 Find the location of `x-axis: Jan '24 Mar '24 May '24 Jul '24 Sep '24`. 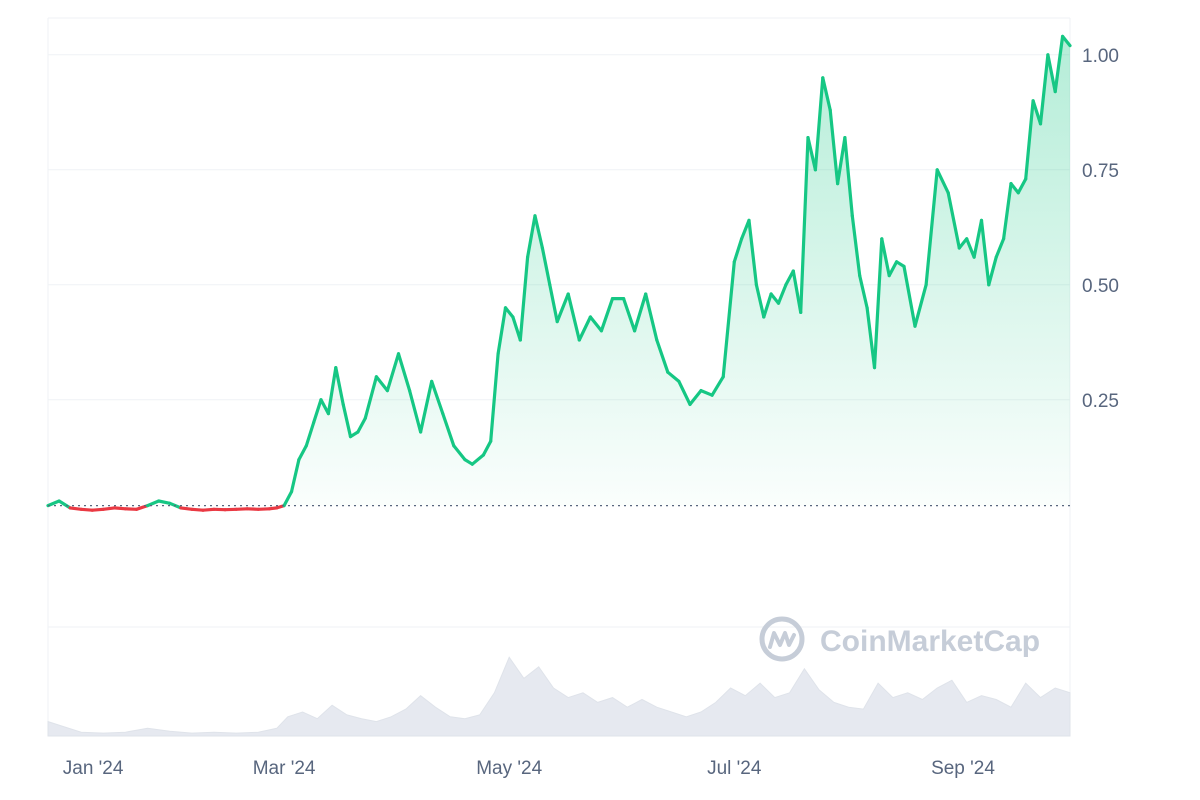

x-axis: Jan '24 Mar '24 May '24 Jul '24 Sep '24 is located at coordinates (529, 768).